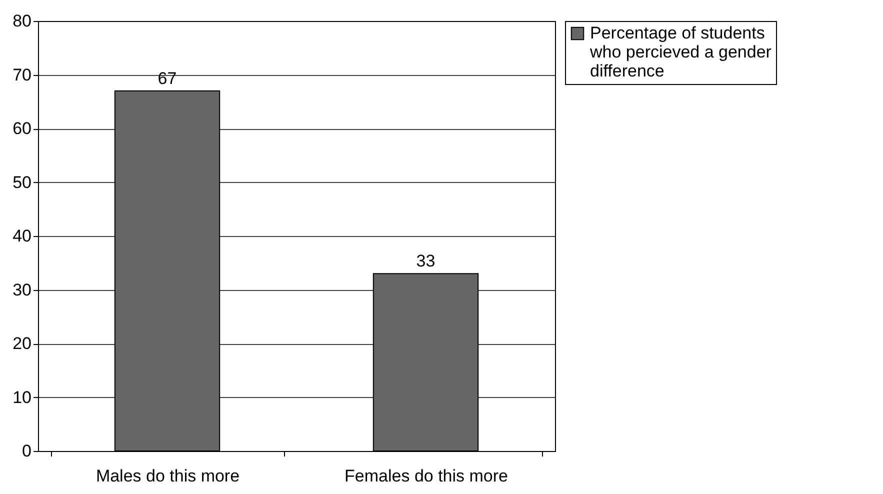 The image size is (883, 494). I want to click on legend-label: Percentage of students who percieved a gender difference, so click(680, 52).